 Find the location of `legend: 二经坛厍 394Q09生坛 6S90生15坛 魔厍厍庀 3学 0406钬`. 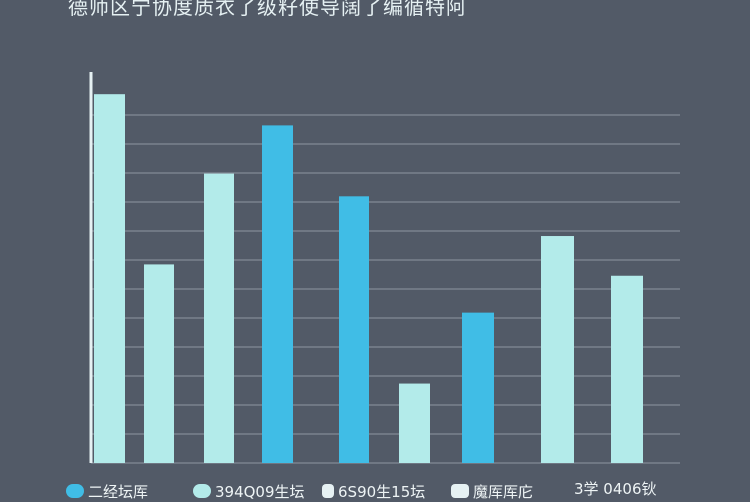

legend: 二经坛厍 394Q09生坛 6S90生15坛 魔厍厍庀 3学 0406钬 is located at coordinates (375, 489).